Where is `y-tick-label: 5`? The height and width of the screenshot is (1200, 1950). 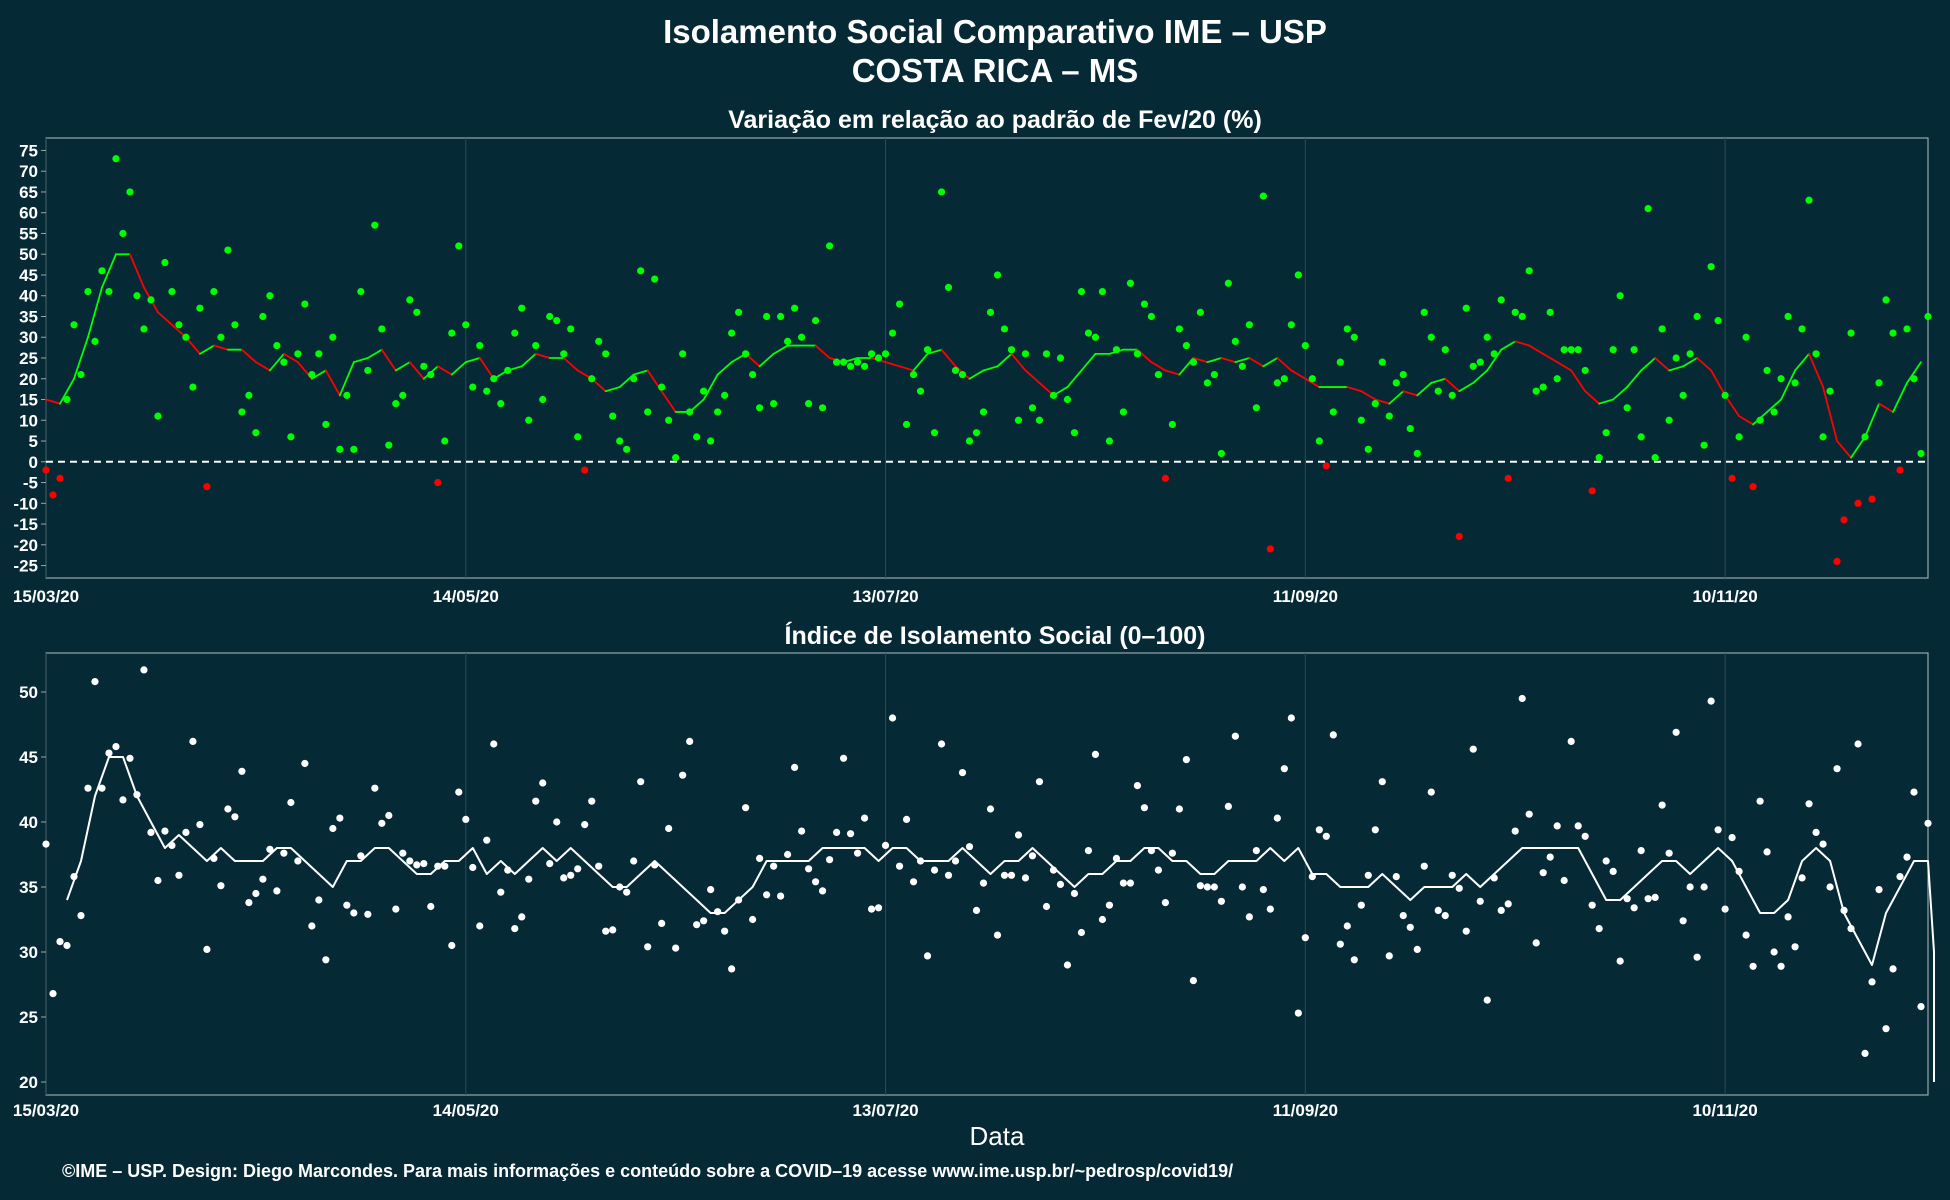
y-tick-label: 5 is located at coordinates (33, 441).